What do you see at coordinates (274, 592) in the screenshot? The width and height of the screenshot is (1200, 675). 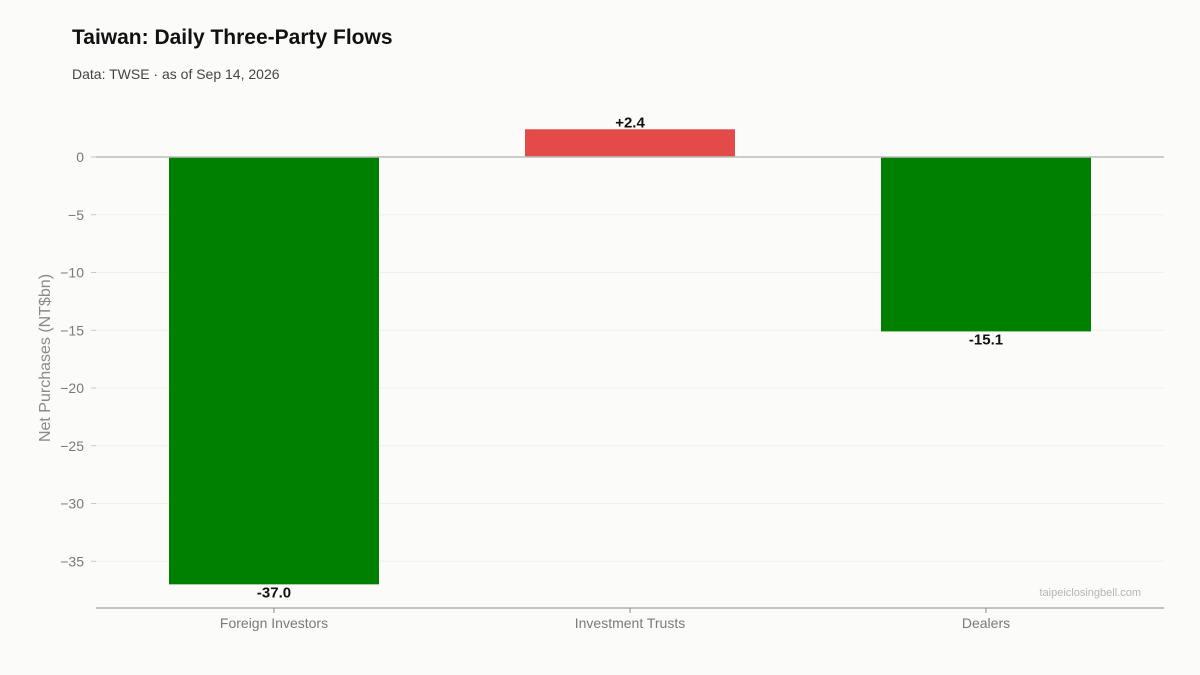 I see `data-label: -37.0` at bounding box center [274, 592].